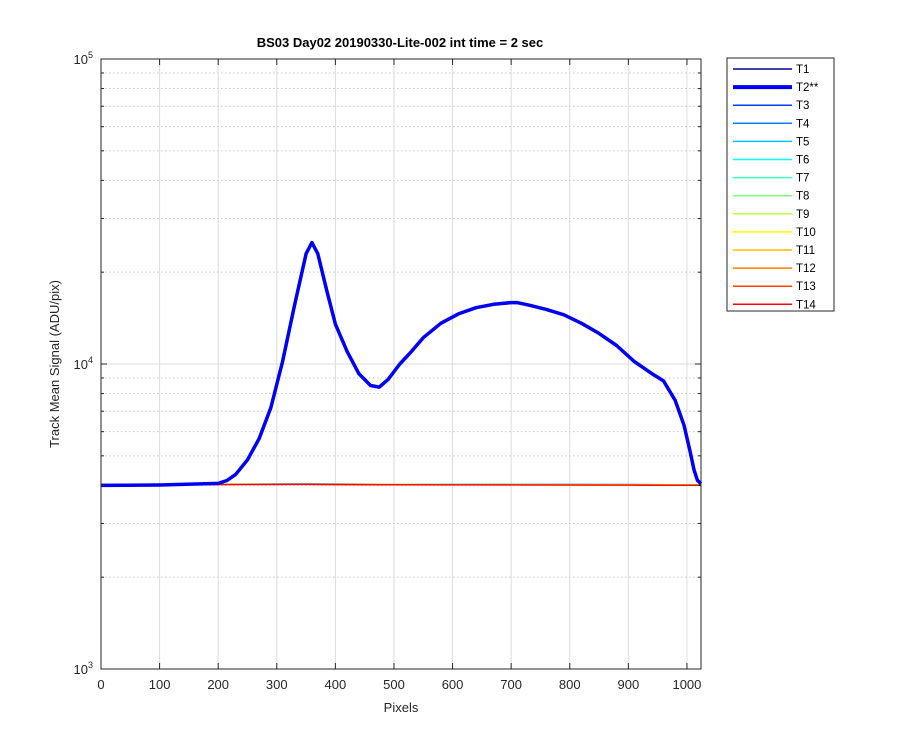 This screenshot has width=900, height=750. What do you see at coordinates (54, 364) in the screenshot?
I see `y-axis-label: Track Mean Signal (ADU/pix)` at bounding box center [54, 364].